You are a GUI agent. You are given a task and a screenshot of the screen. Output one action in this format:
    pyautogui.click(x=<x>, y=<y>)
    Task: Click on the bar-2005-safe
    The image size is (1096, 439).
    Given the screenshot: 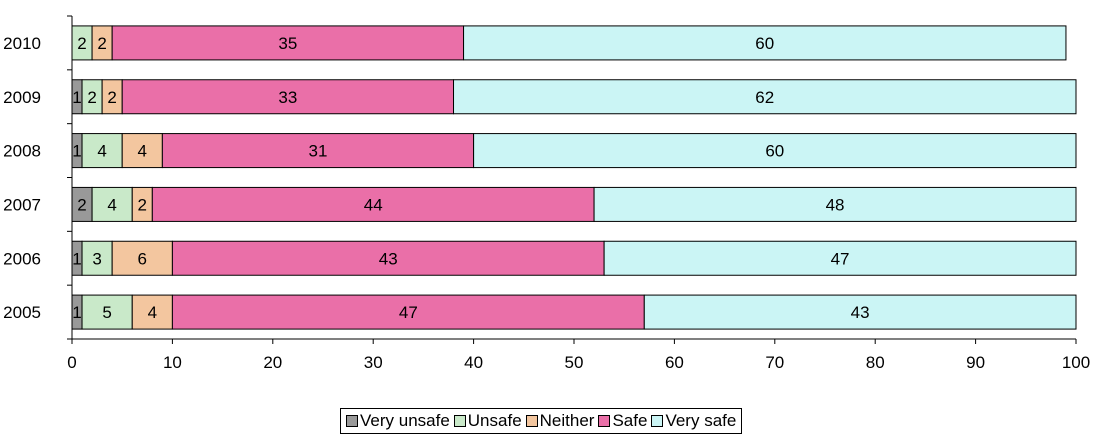 What is the action you would take?
    pyautogui.click(x=408, y=312)
    